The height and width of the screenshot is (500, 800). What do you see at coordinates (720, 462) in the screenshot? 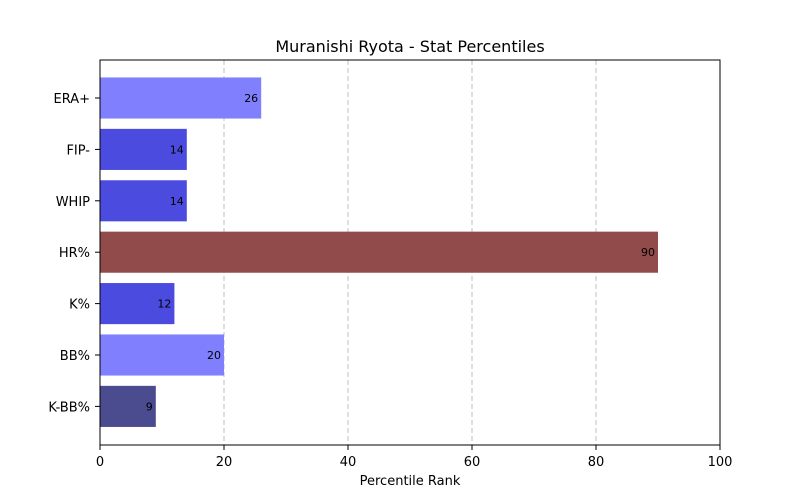
I see `x-tick-label: 100` at bounding box center [720, 462].